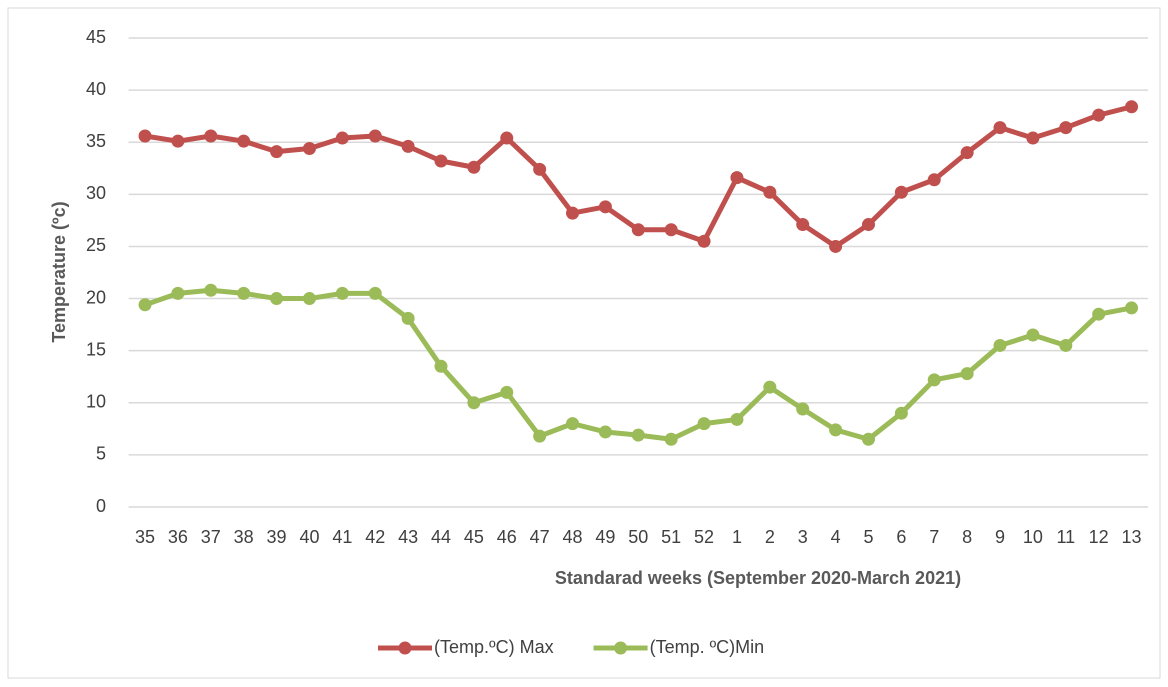  I want to click on x-tick-label: 3, so click(803, 537).